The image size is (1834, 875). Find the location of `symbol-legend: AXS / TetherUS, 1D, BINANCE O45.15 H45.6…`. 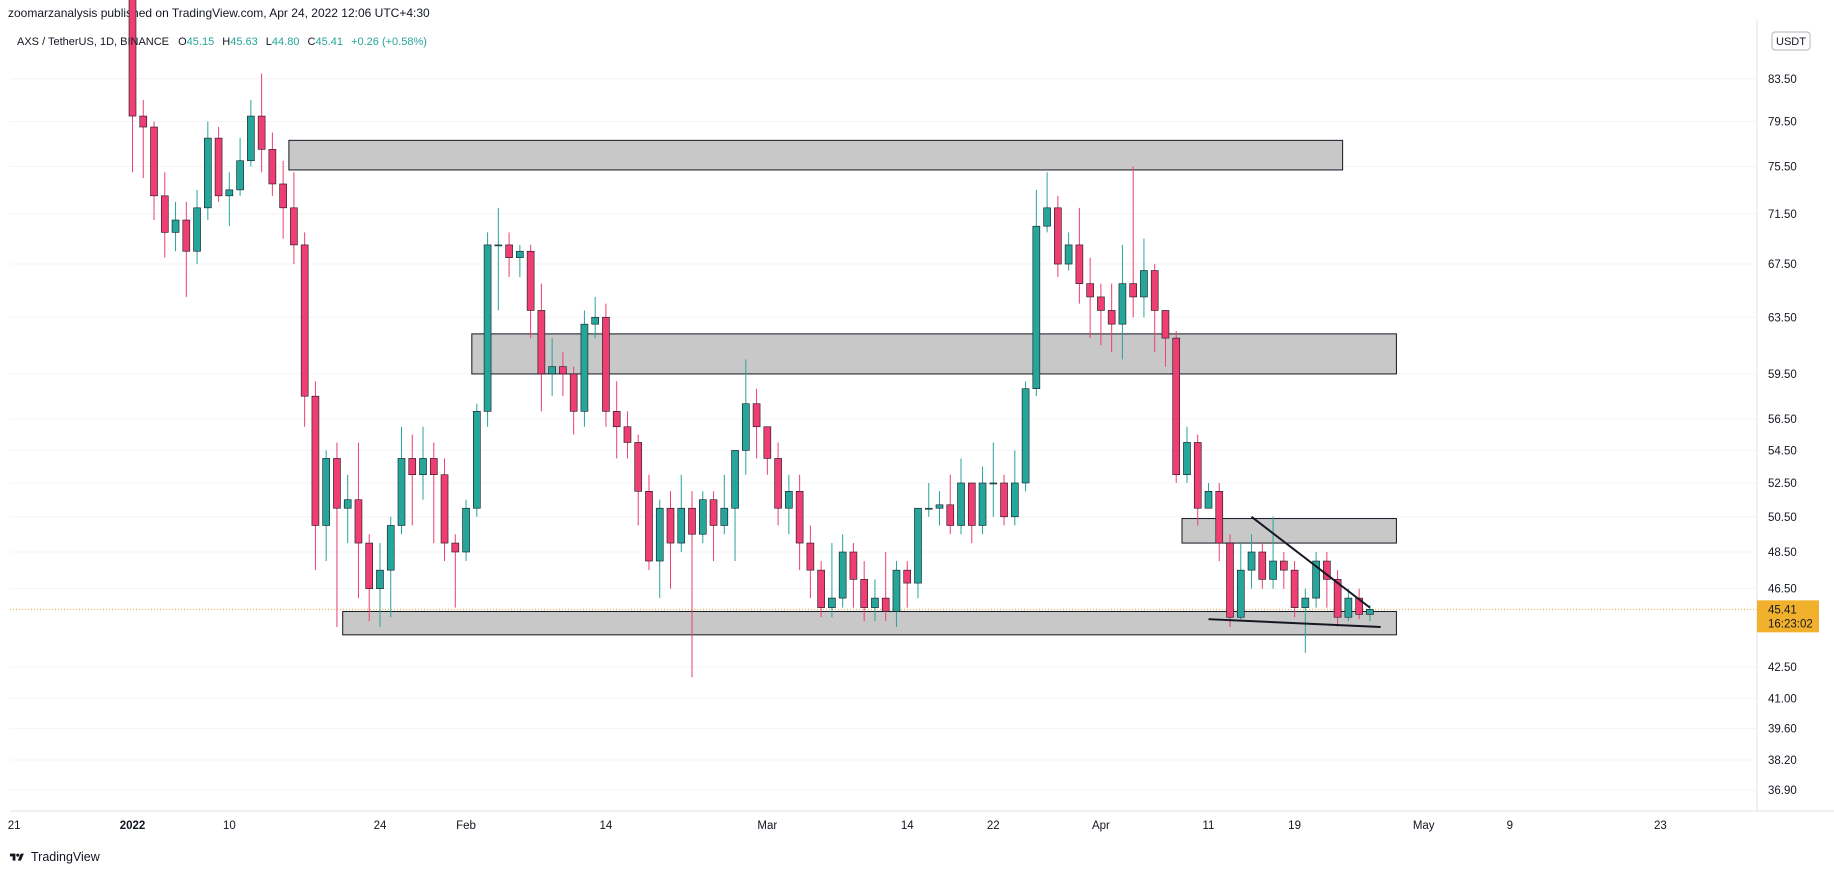

symbol-legend: AXS / TetherUS, 1D, BINANCE O45.15 H45.6… is located at coordinates (222, 42).